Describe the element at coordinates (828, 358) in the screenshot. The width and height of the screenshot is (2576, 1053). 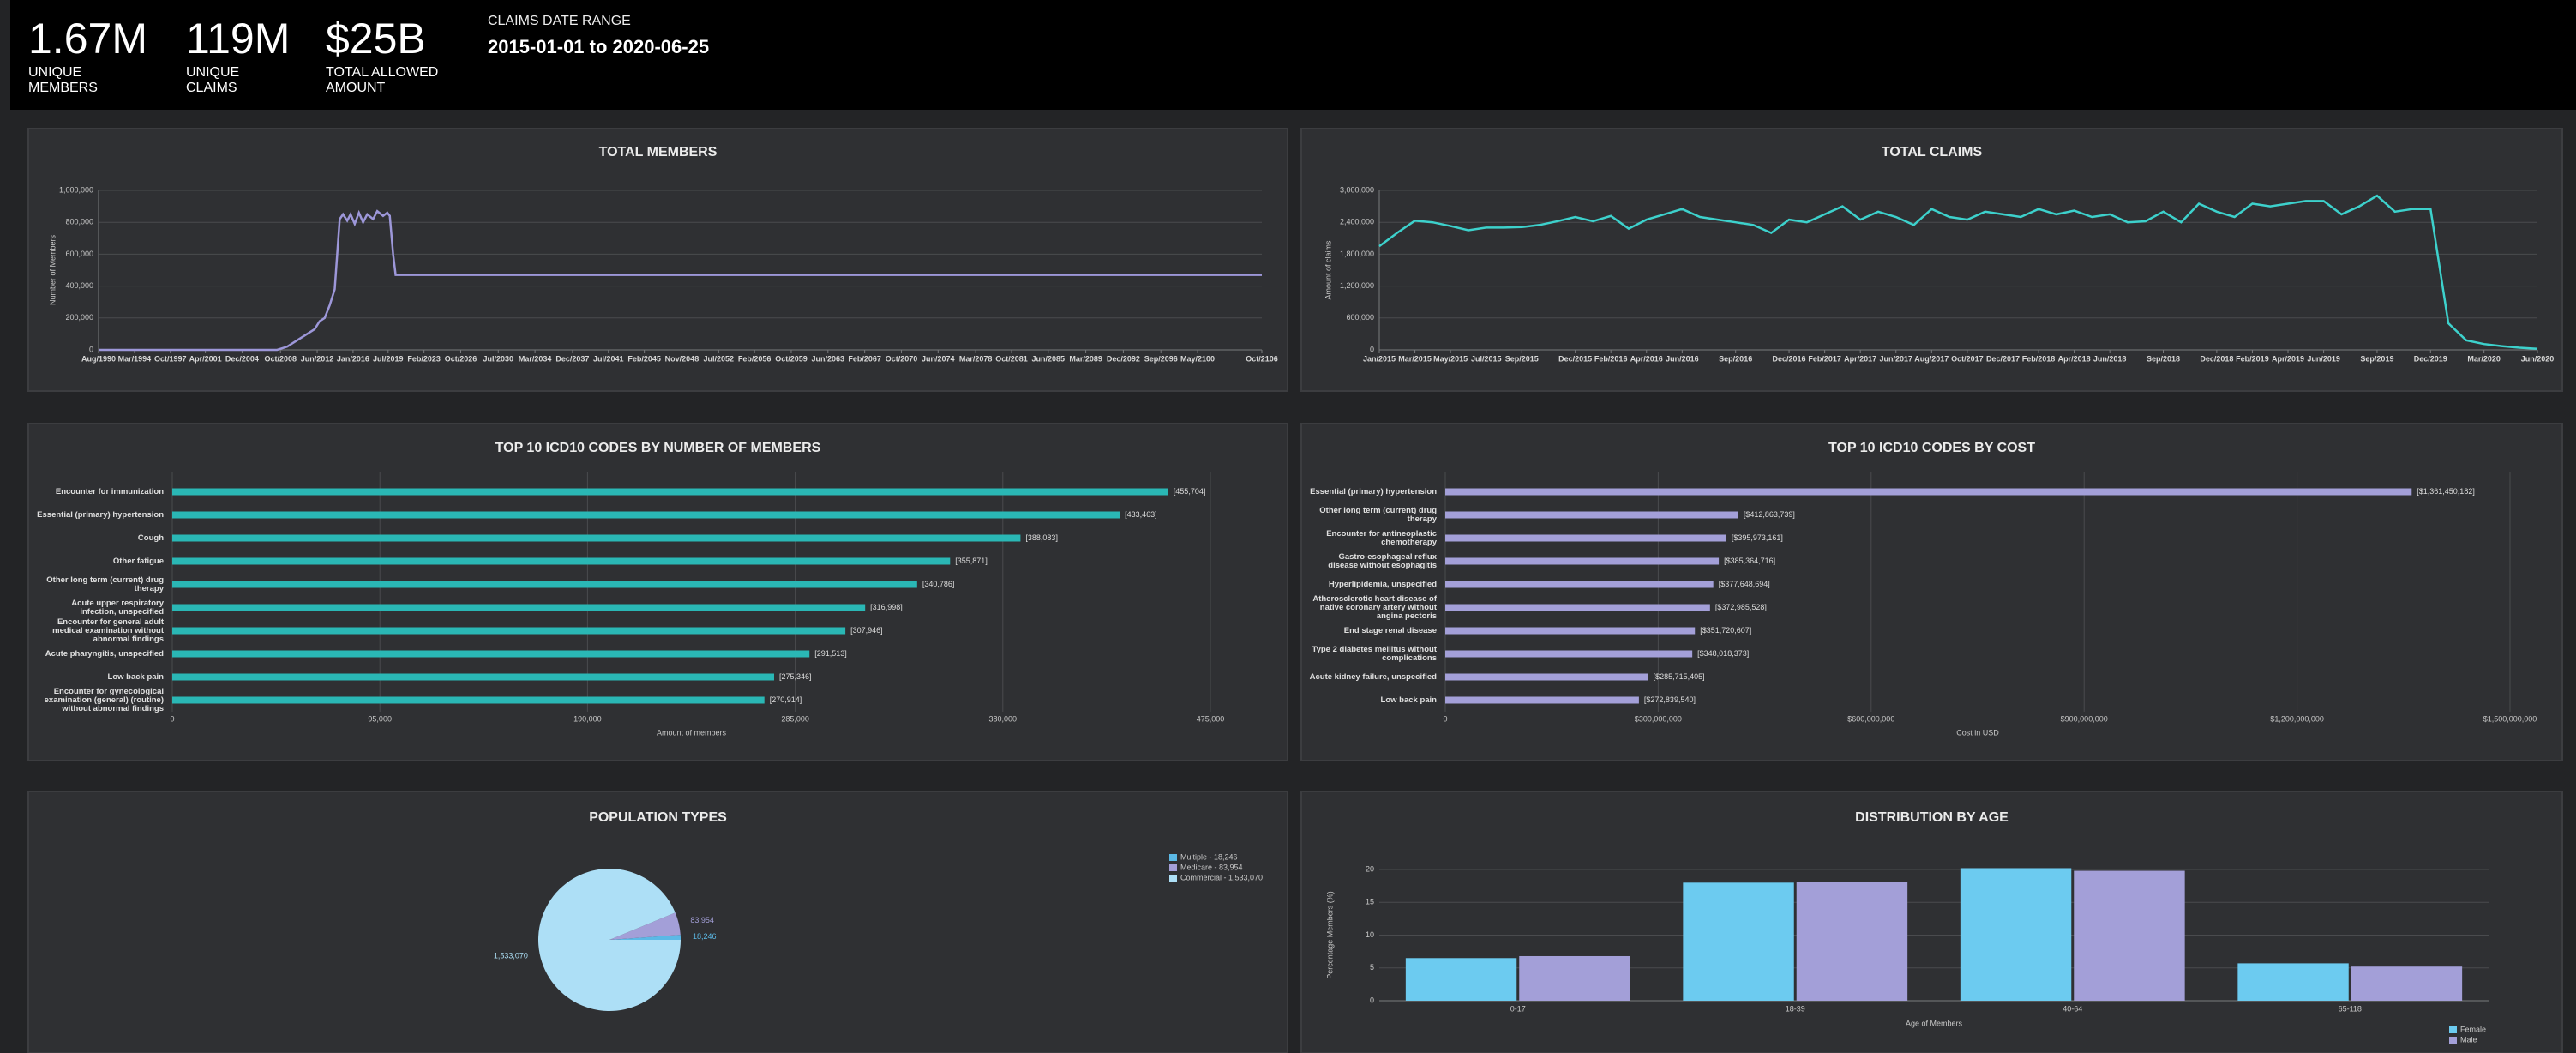
I see `x-tick-label: Jun/2063` at that location.